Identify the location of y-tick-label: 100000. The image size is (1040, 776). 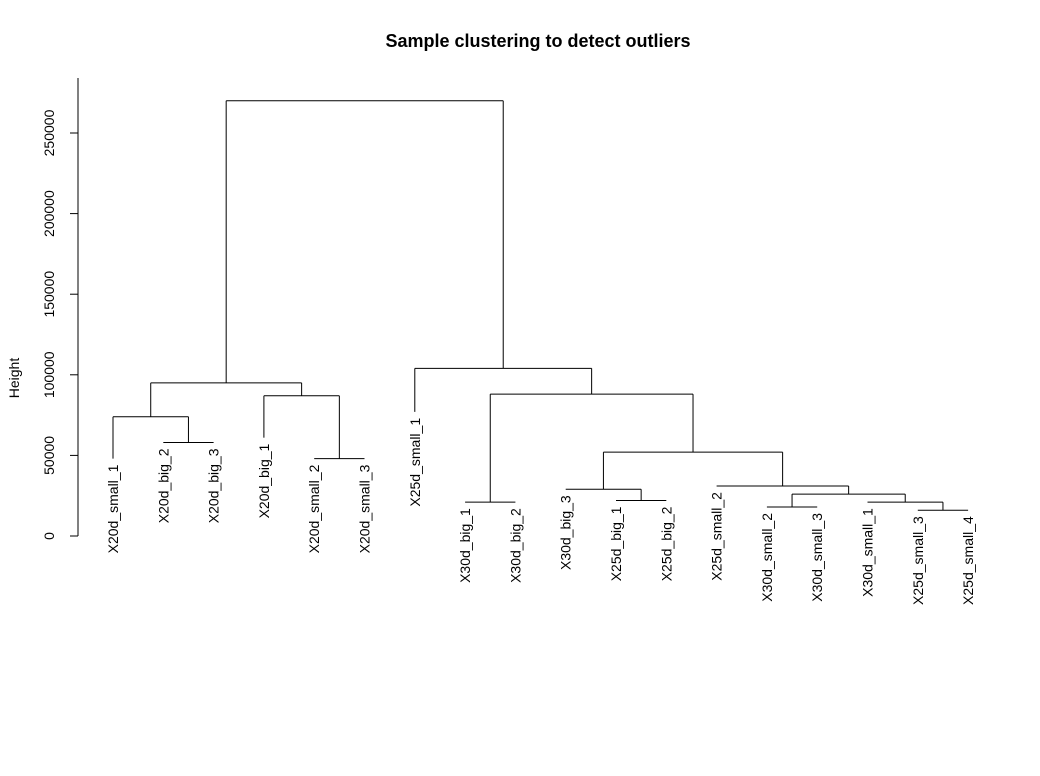
(49, 374).